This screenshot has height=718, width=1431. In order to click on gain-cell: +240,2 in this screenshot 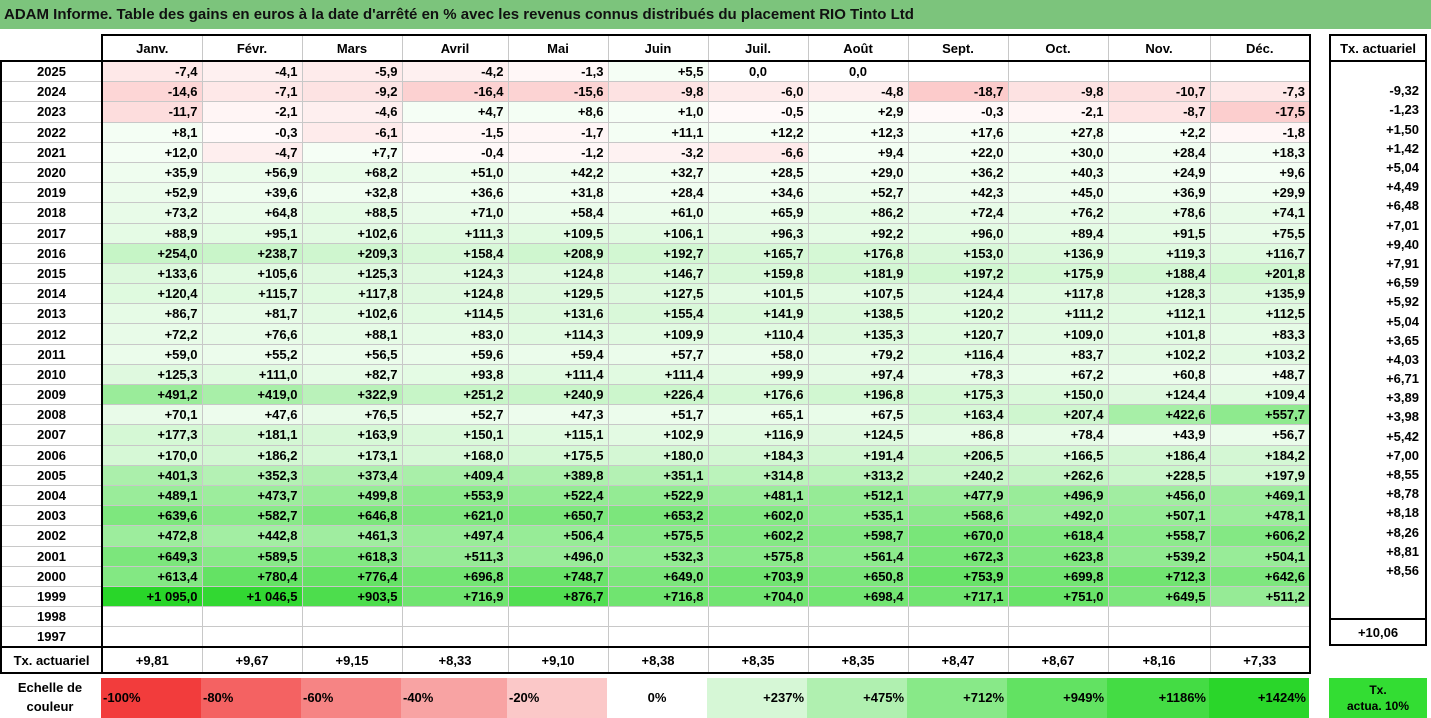, I will do `click(958, 475)`.